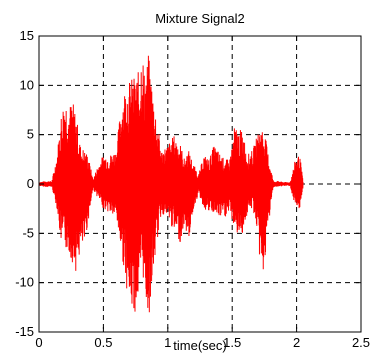 The width and height of the screenshot is (372, 354). Describe the element at coordinates (24, 282) in the screenshot. I see `y-tick-label: -10` at that location.